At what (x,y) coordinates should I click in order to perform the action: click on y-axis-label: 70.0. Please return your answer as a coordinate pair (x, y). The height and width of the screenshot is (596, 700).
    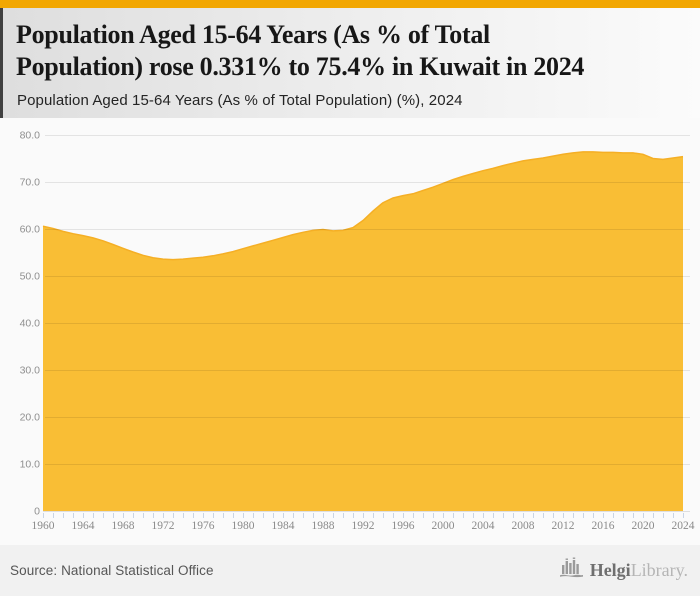
    Looking at the image, I should click on (30, 183).